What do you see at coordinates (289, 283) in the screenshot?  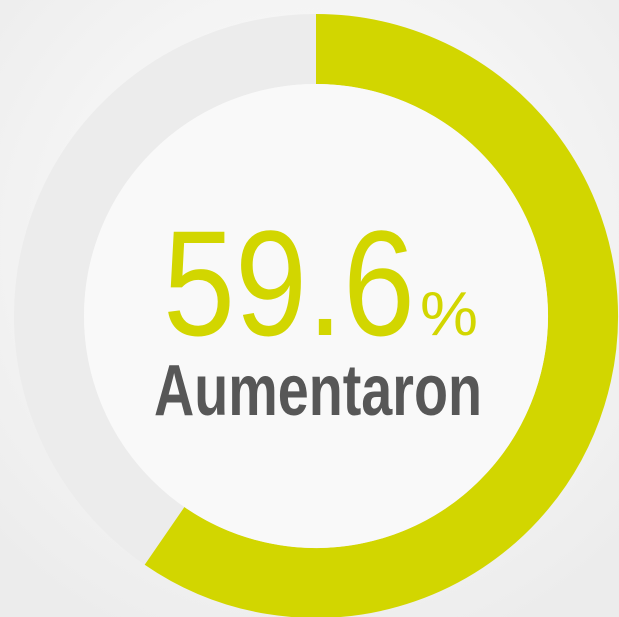 I see `value-label: 59.6` at bounding box center [289, 283].